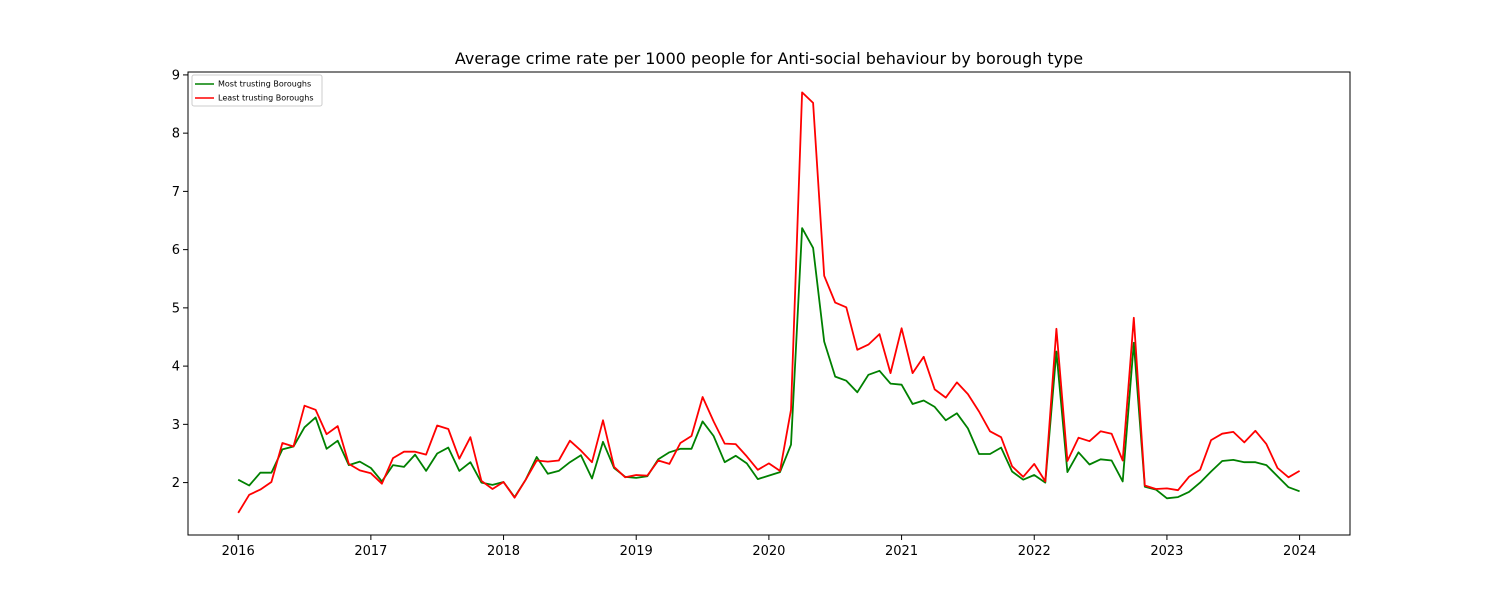  What do you see at coordinates (176, 308) in the screenshot?
I see `y-tick-label-5: 5` at bounding box center [176, 308].